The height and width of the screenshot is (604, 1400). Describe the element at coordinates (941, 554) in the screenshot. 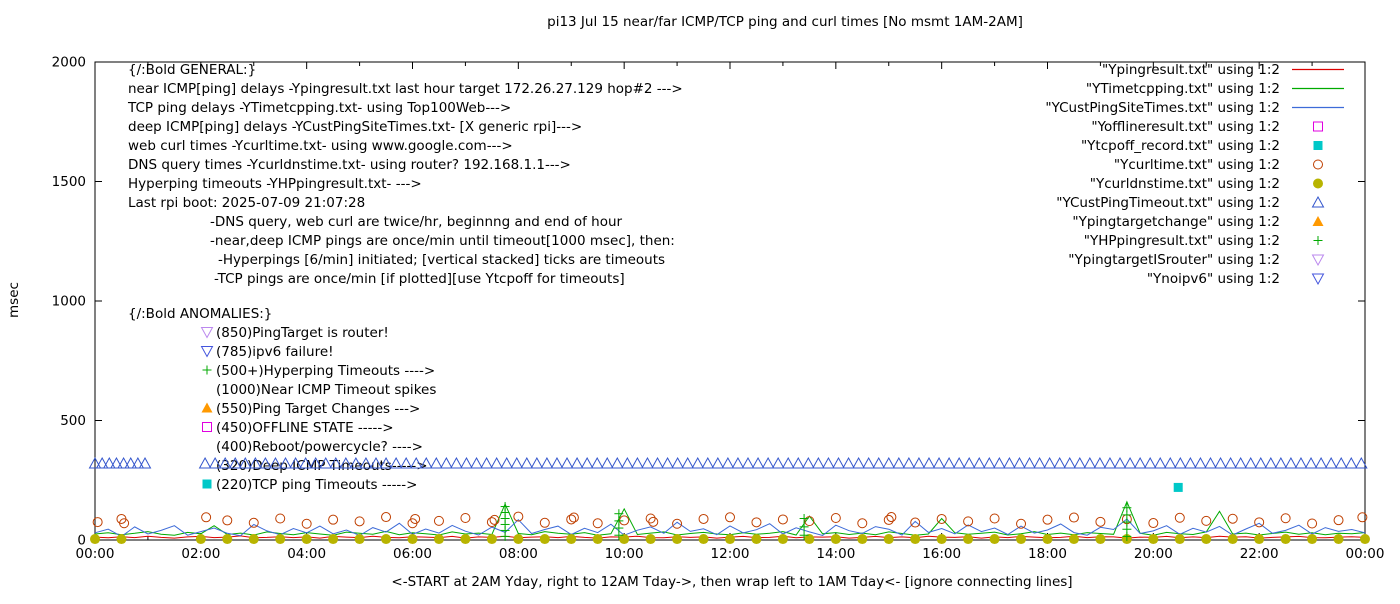

I see `x-tick-label: 16:00` at that location.